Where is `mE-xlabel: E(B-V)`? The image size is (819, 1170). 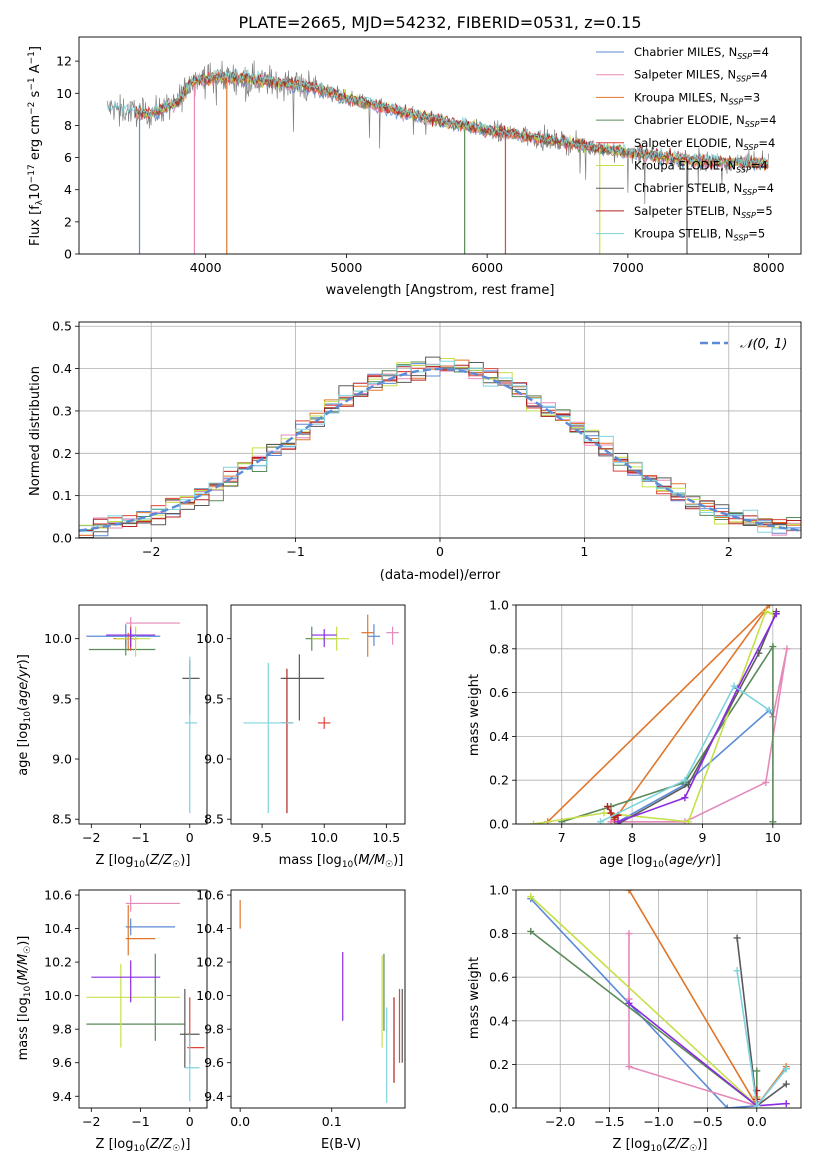
mE-xlabel: E(B-V) is located at coordinates (341, 1144).